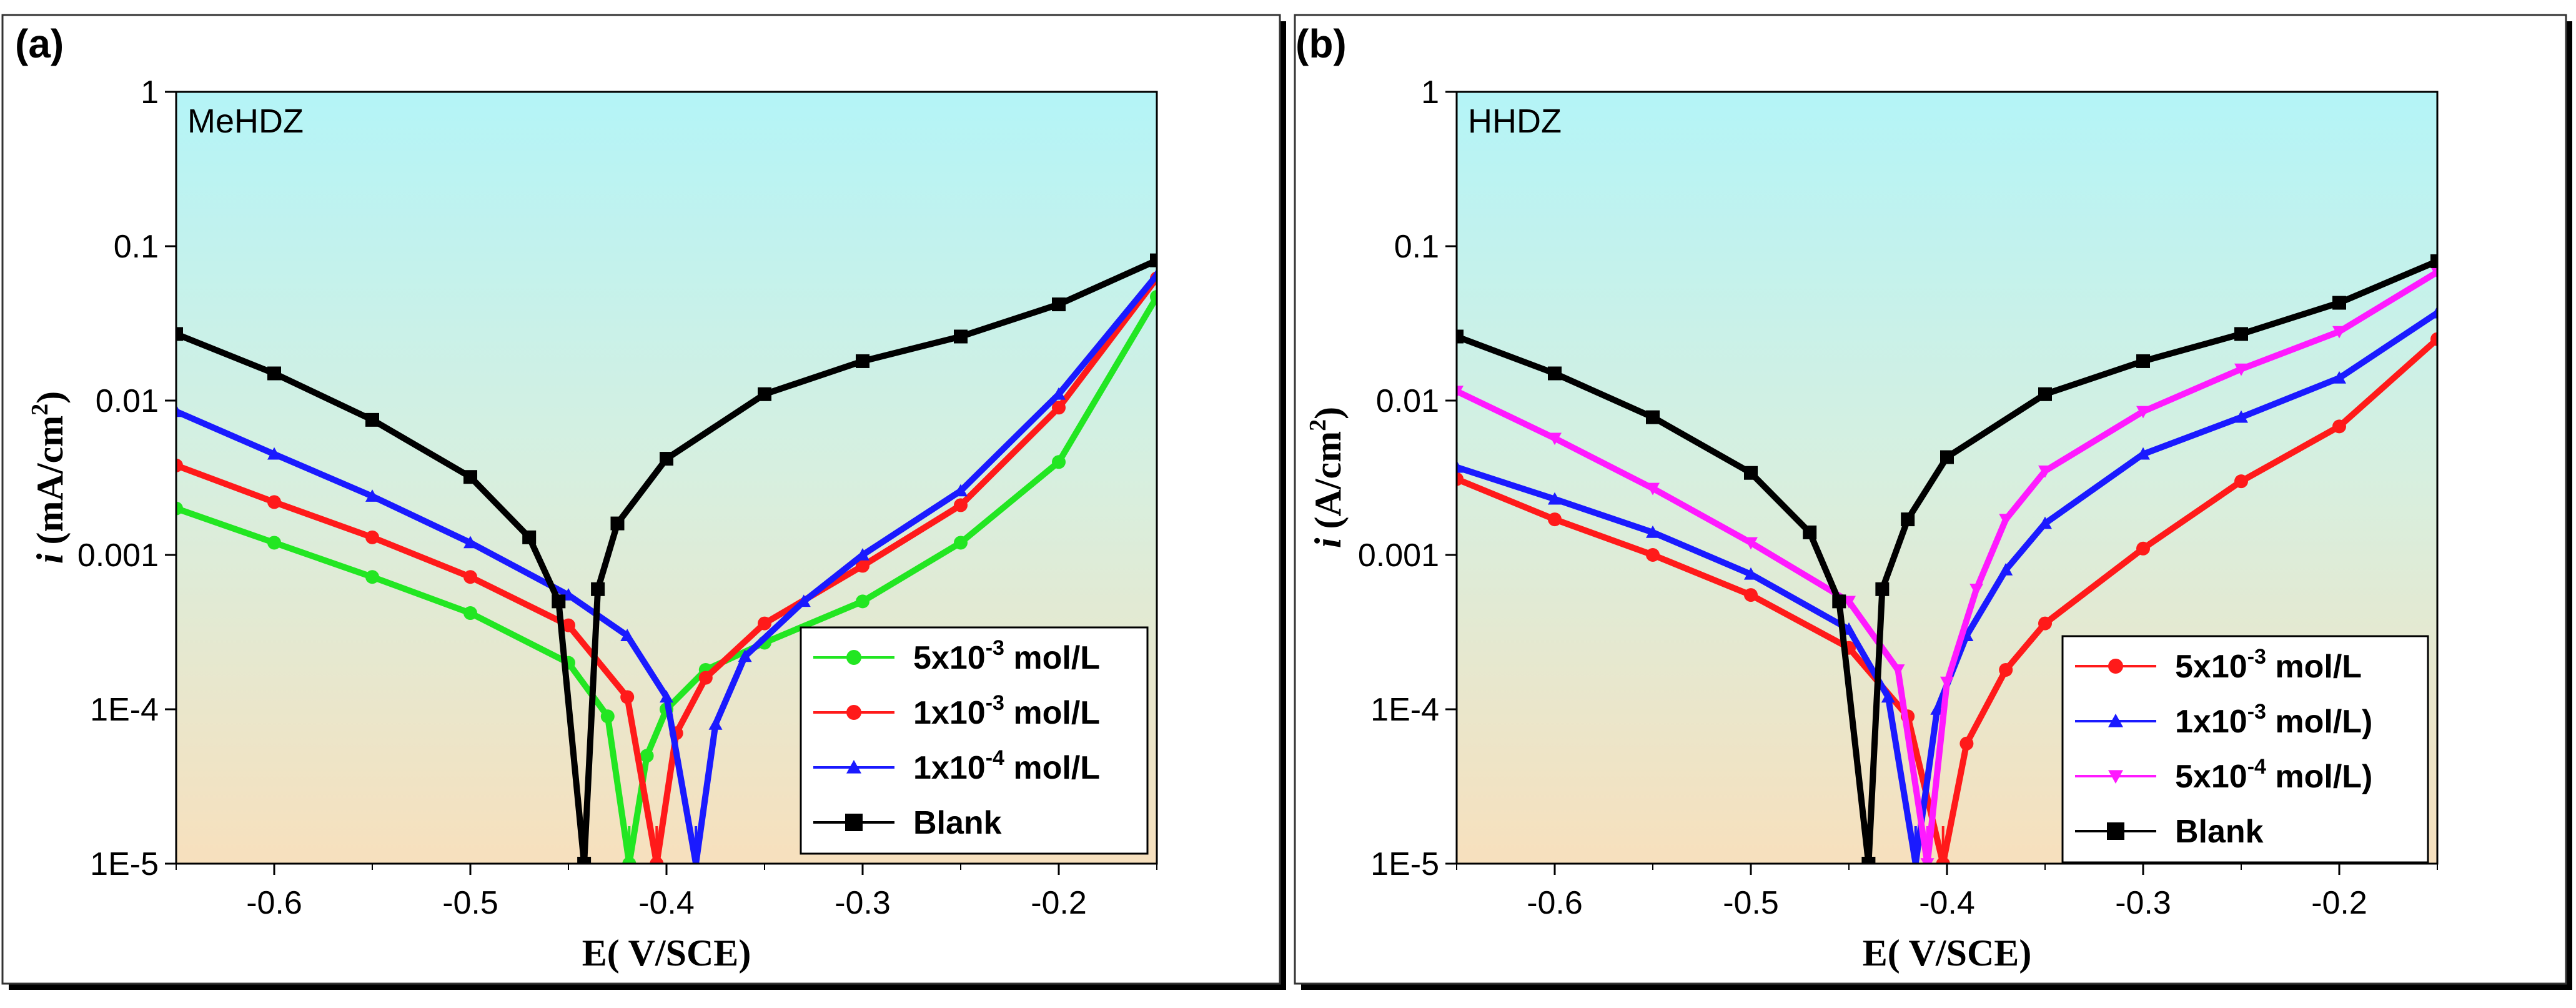 This screenshot has height=1008, width=2576. I want to click on legend-label: Blank, so click(957, 823).